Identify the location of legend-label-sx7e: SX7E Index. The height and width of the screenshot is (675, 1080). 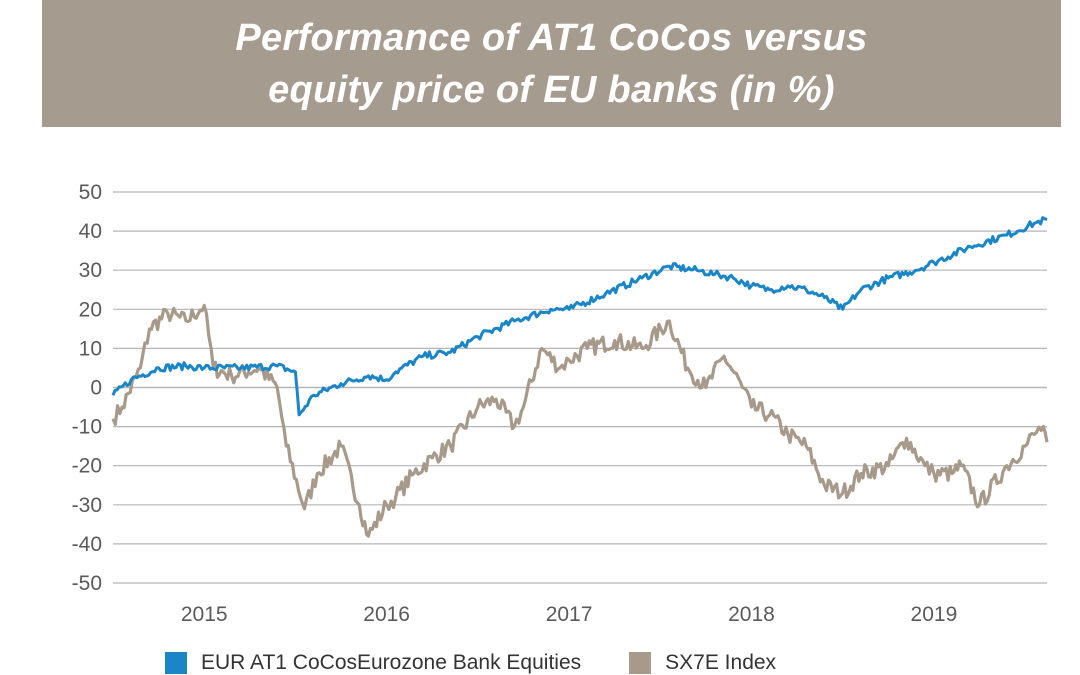
(721, 662).